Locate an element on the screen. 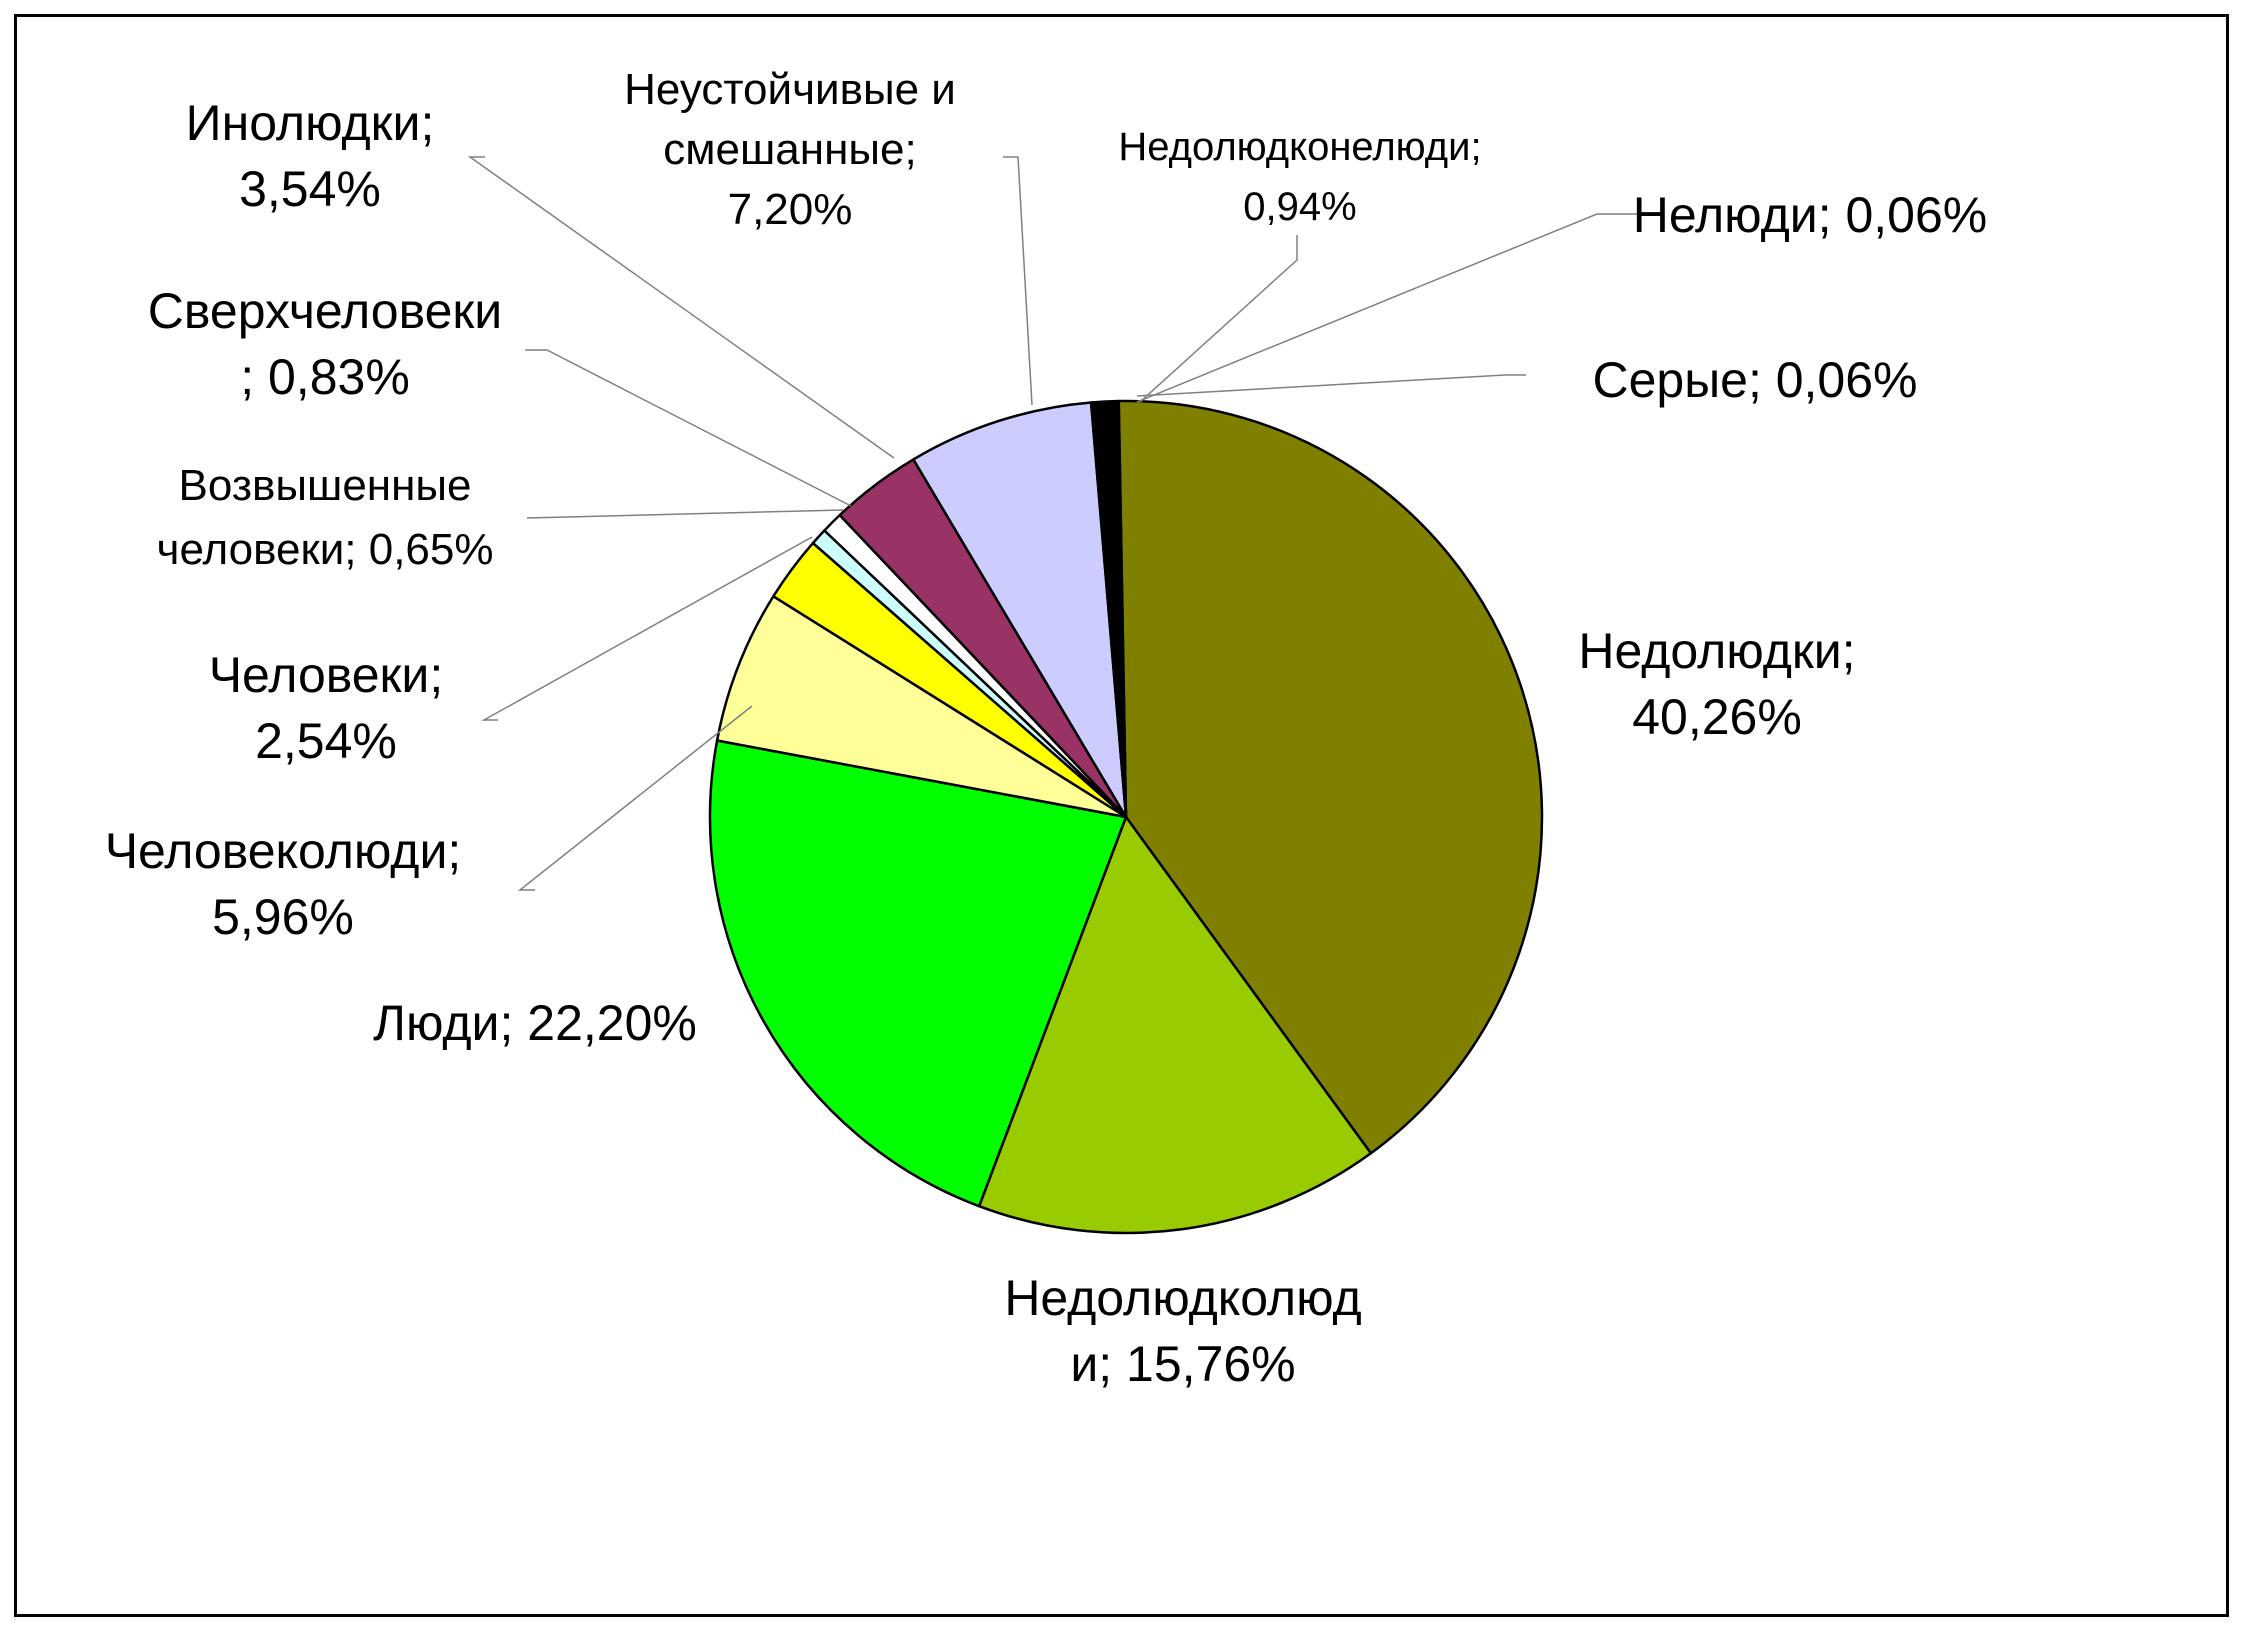  slice-label-line: 3,54% is located at coordinates (310, 189).